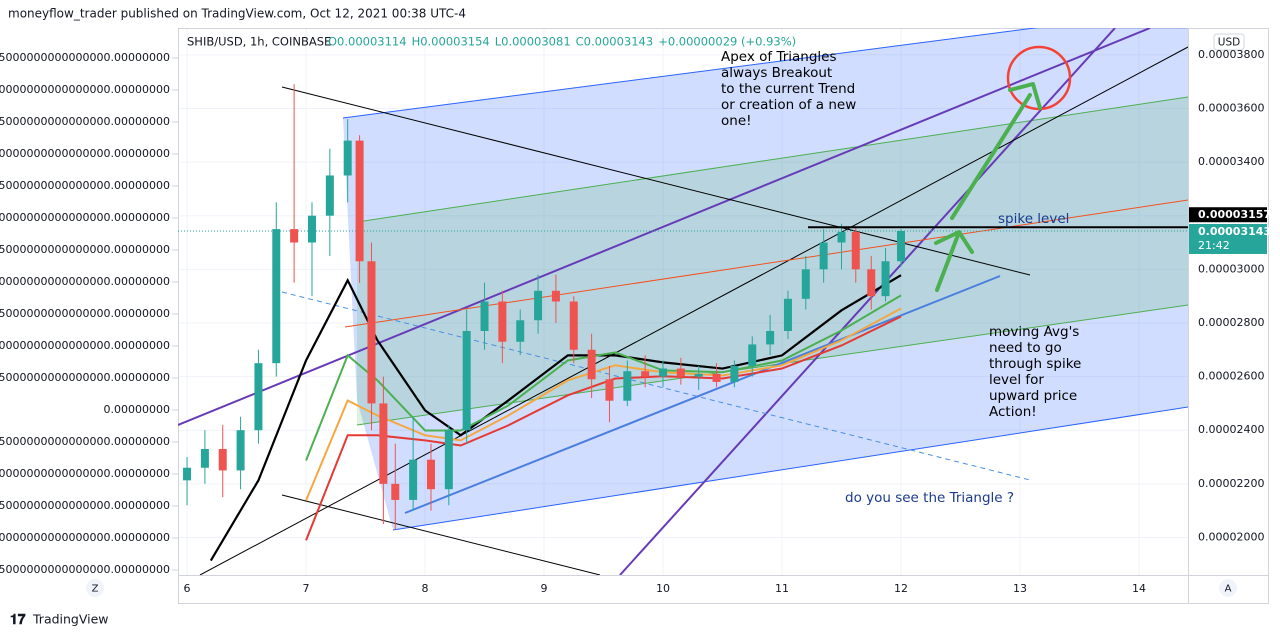 The width and height of the screenshot is (1280, 641). What do you see at coordinates (441, 534) in the screenshot?
I see `trend-line` at bounding box center [441, 534].